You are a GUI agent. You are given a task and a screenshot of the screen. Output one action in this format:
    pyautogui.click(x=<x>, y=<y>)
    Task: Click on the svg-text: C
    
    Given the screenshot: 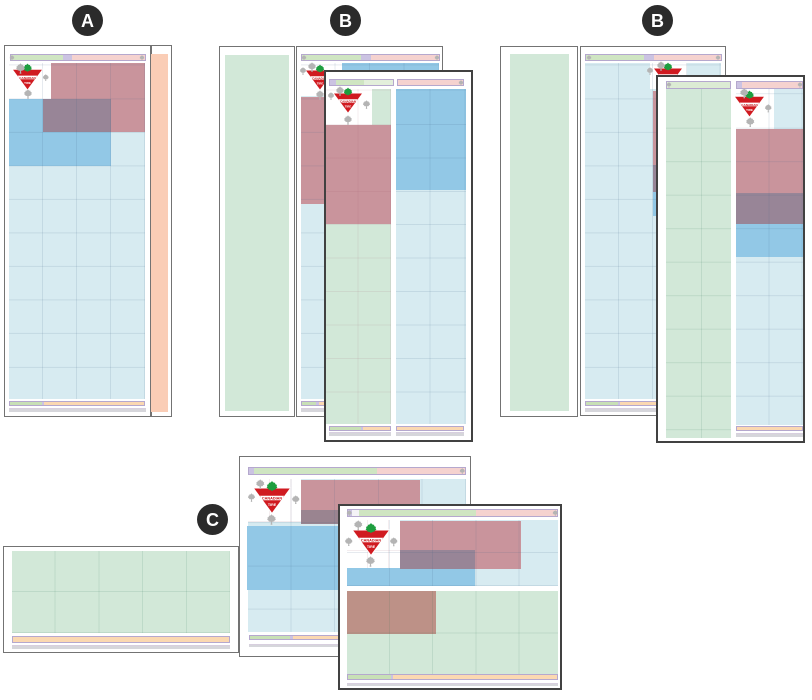 What is the action you would take?
    pyautogui.click(x=212, y=520)
    